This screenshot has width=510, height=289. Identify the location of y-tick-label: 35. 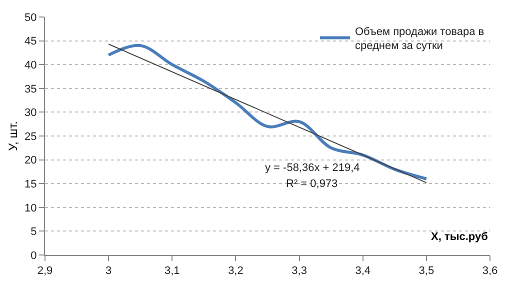
(30, 89).